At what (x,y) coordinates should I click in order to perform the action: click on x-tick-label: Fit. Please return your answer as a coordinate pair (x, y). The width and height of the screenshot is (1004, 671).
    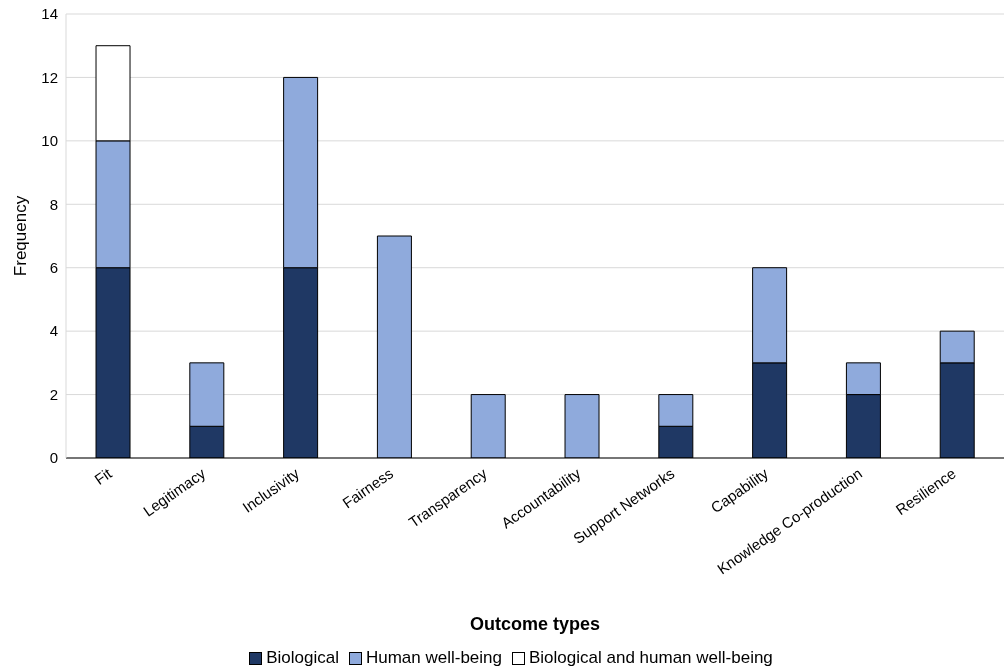
    Looking at the image, I should click on (103, 476).